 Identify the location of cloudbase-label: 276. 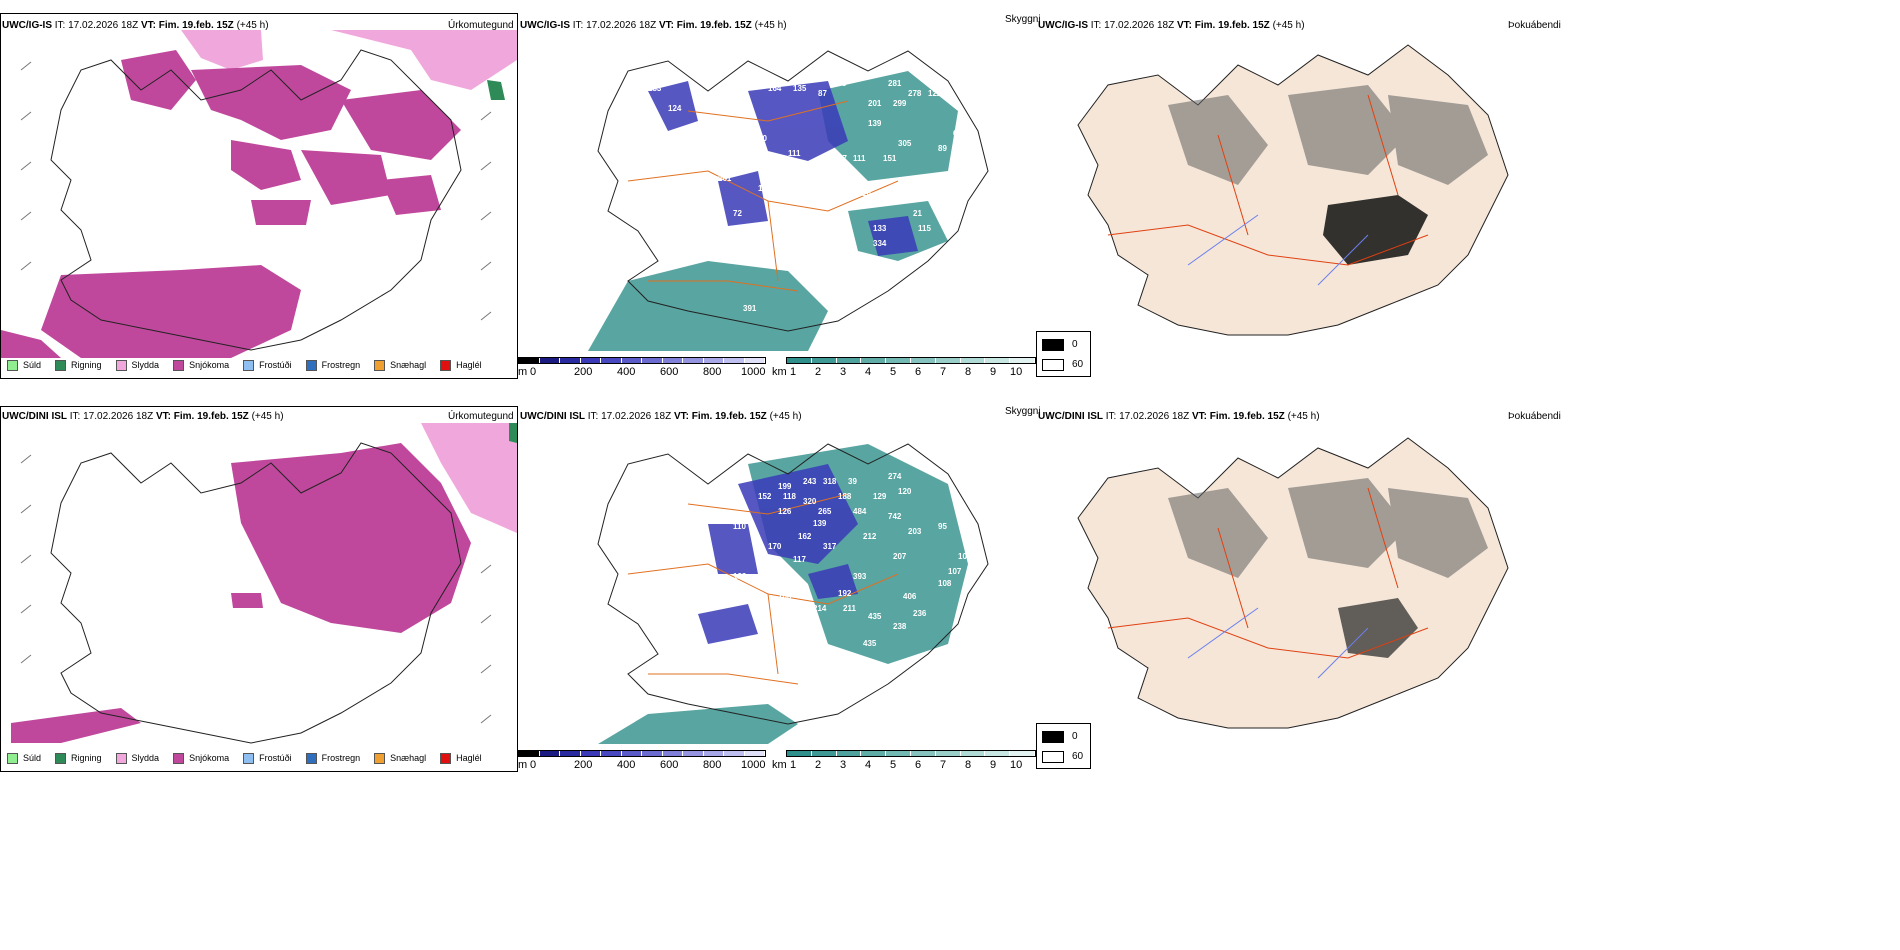
(725, 108).